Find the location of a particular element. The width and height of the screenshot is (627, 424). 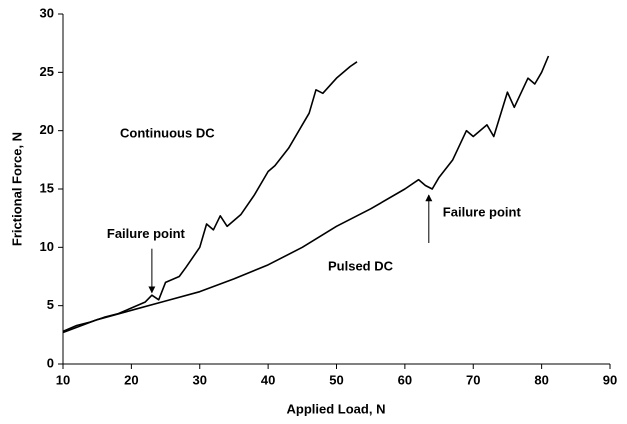

x-tick-label: 30 is located at coordinates (200, 379).